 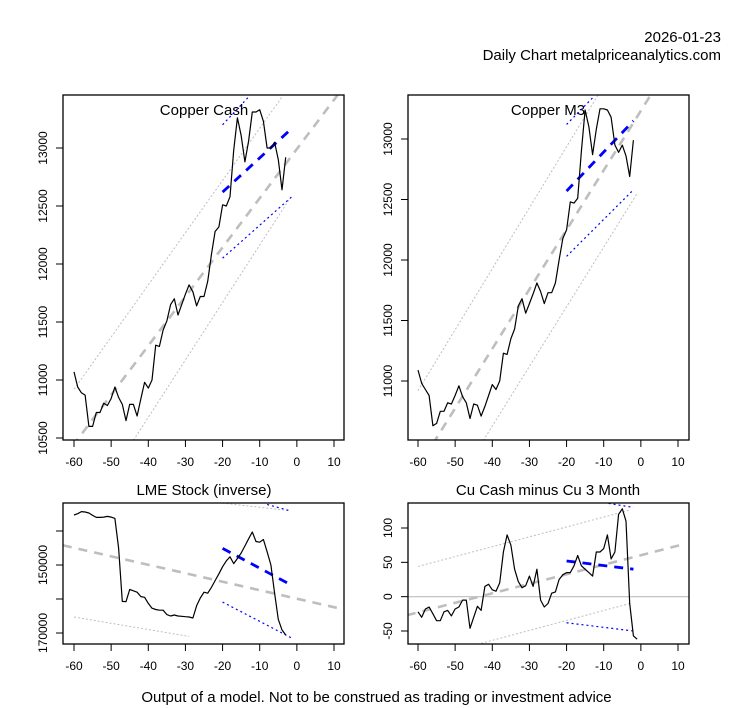 I want to click on panel-title: Cu Cash minus Cu 3 Month, so click(x=548, y=490).